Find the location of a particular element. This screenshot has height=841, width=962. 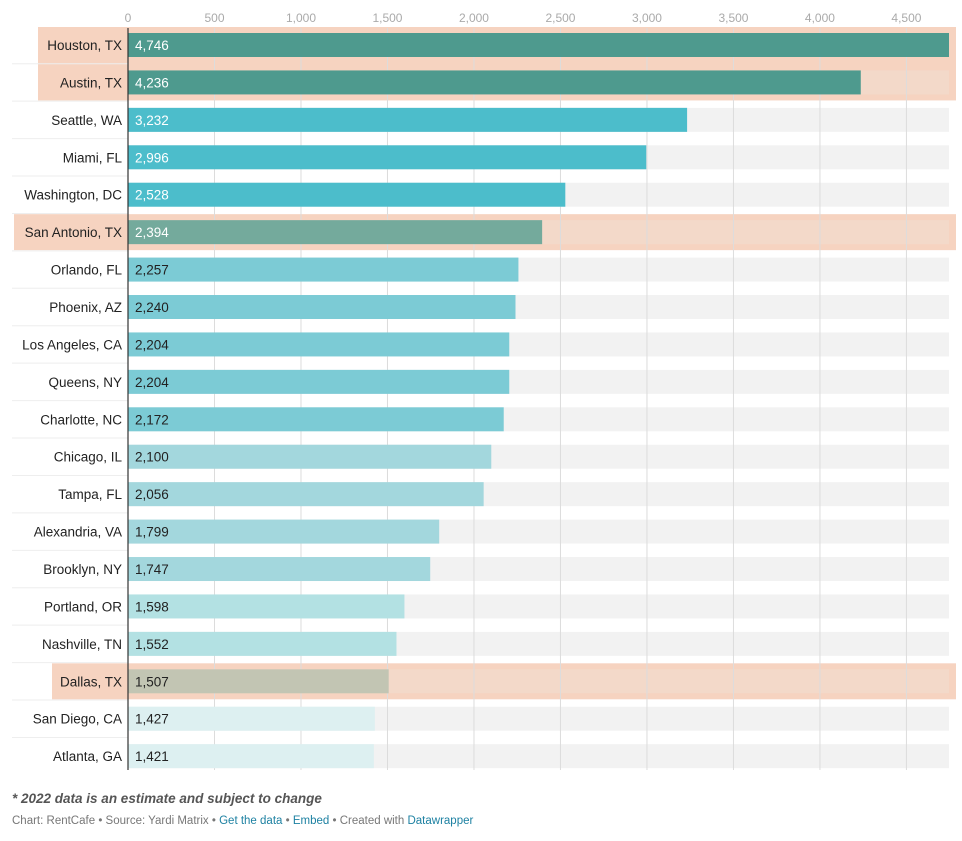

category-label: Queens, NY is located at coordinates (85, 382).